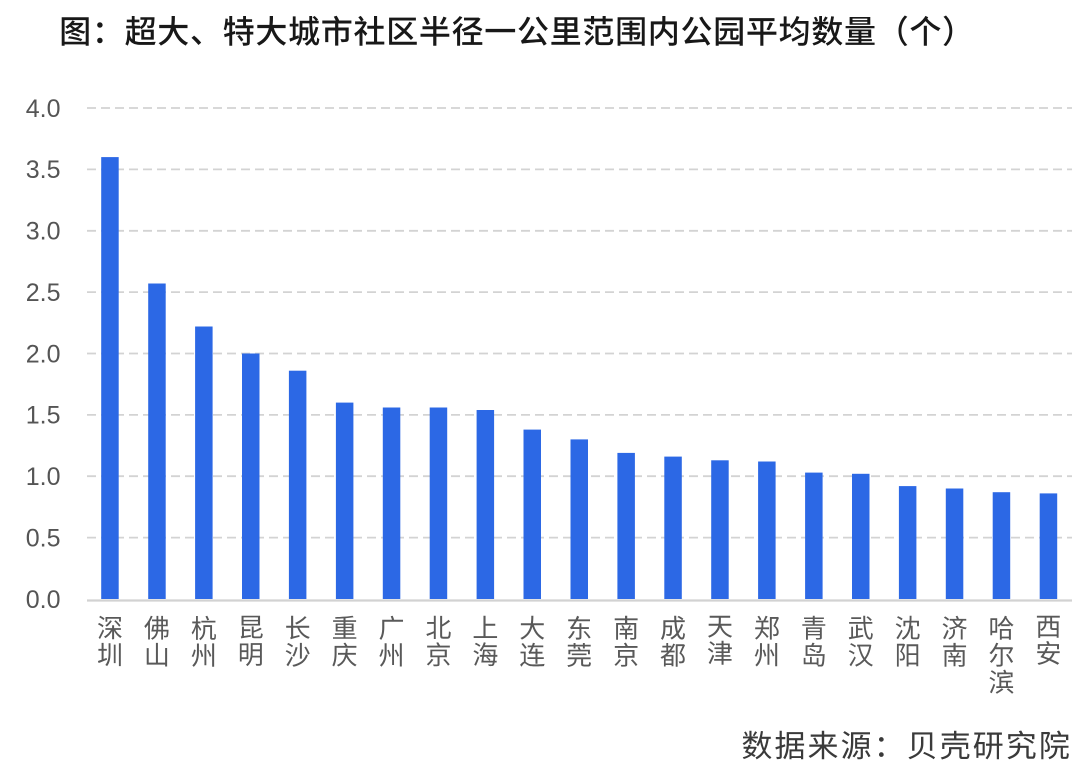 This screenshot has height=772, width=1080. Describe the element at coordinates (43, 109) in the screenshot. I see `svg-text: 4.0` at that location.